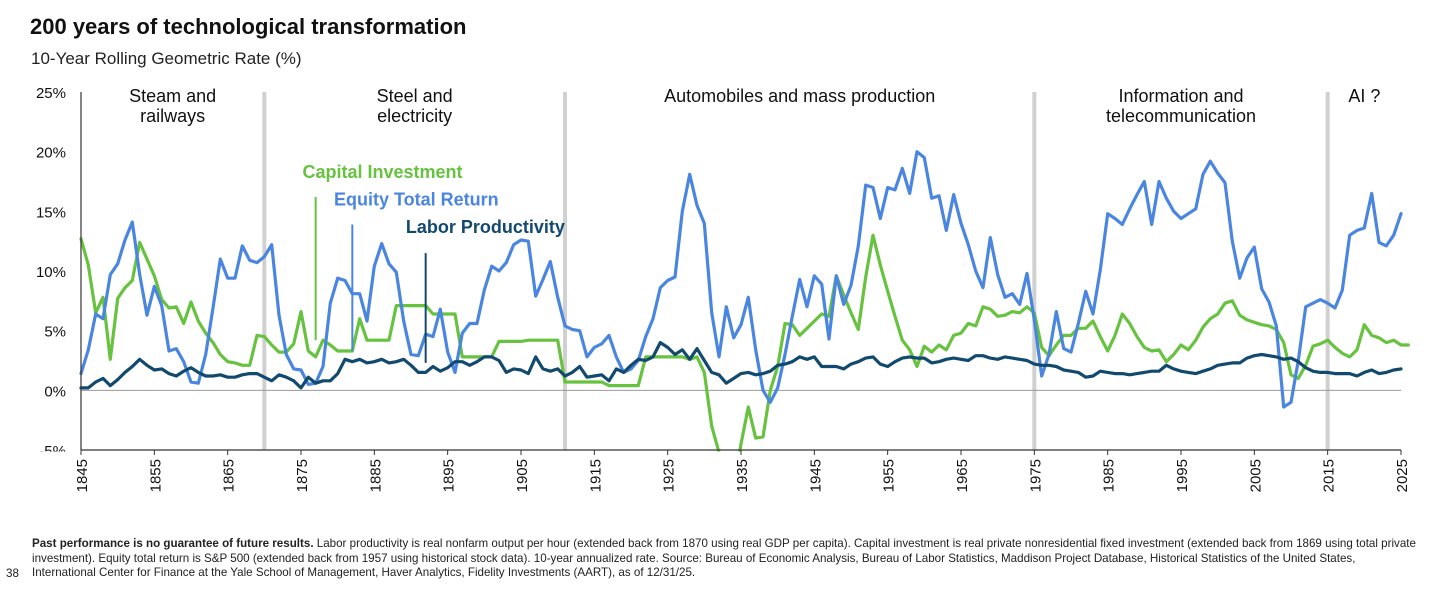 This screenshot has height=592, width=1429. What do you see at coordinates (799, 96) in the screenshot?
I see `era-label: Automobiles and mass production` at bounding box center [799, 96].